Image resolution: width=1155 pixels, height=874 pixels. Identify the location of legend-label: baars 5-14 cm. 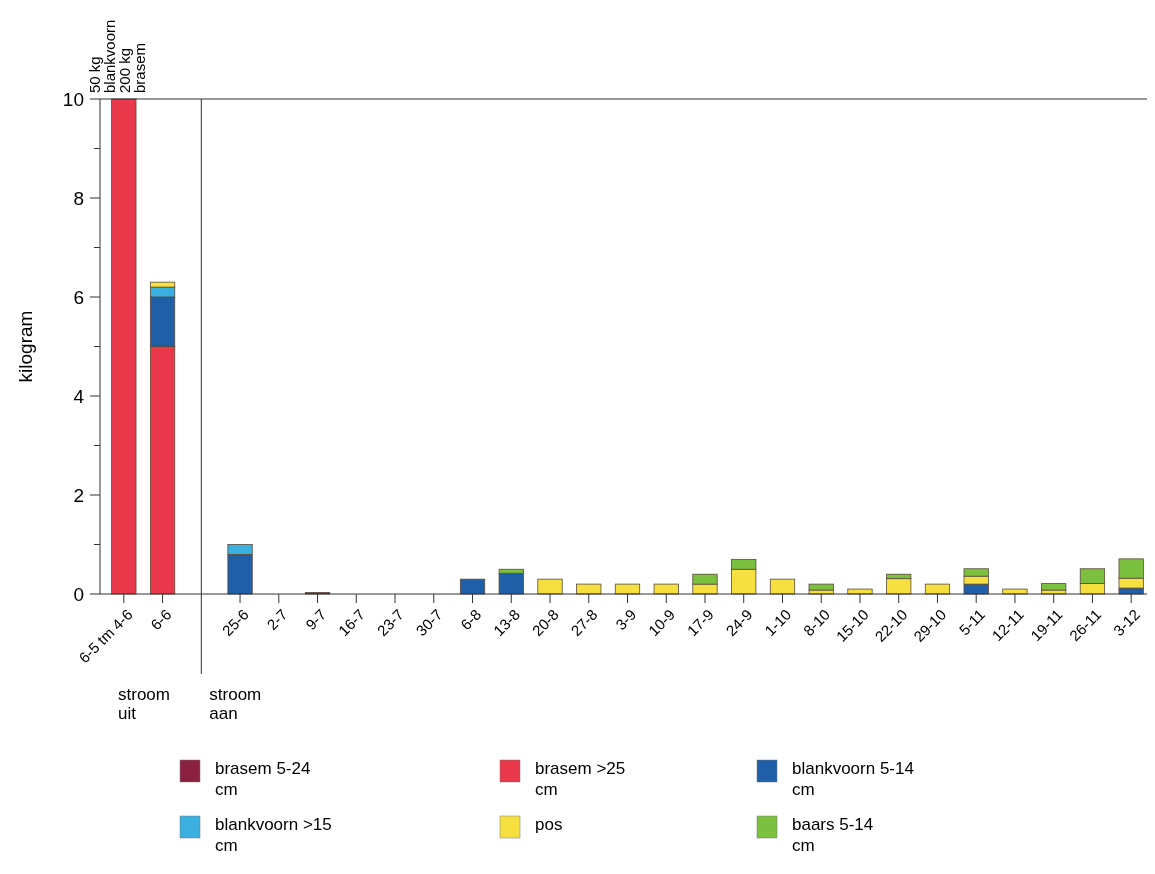
(833, 835).